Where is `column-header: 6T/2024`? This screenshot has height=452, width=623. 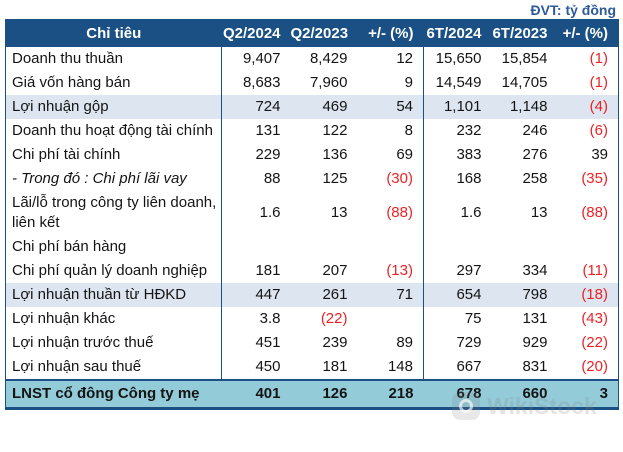
column-header: 6T/2024 is located at coordinates (457, 33).